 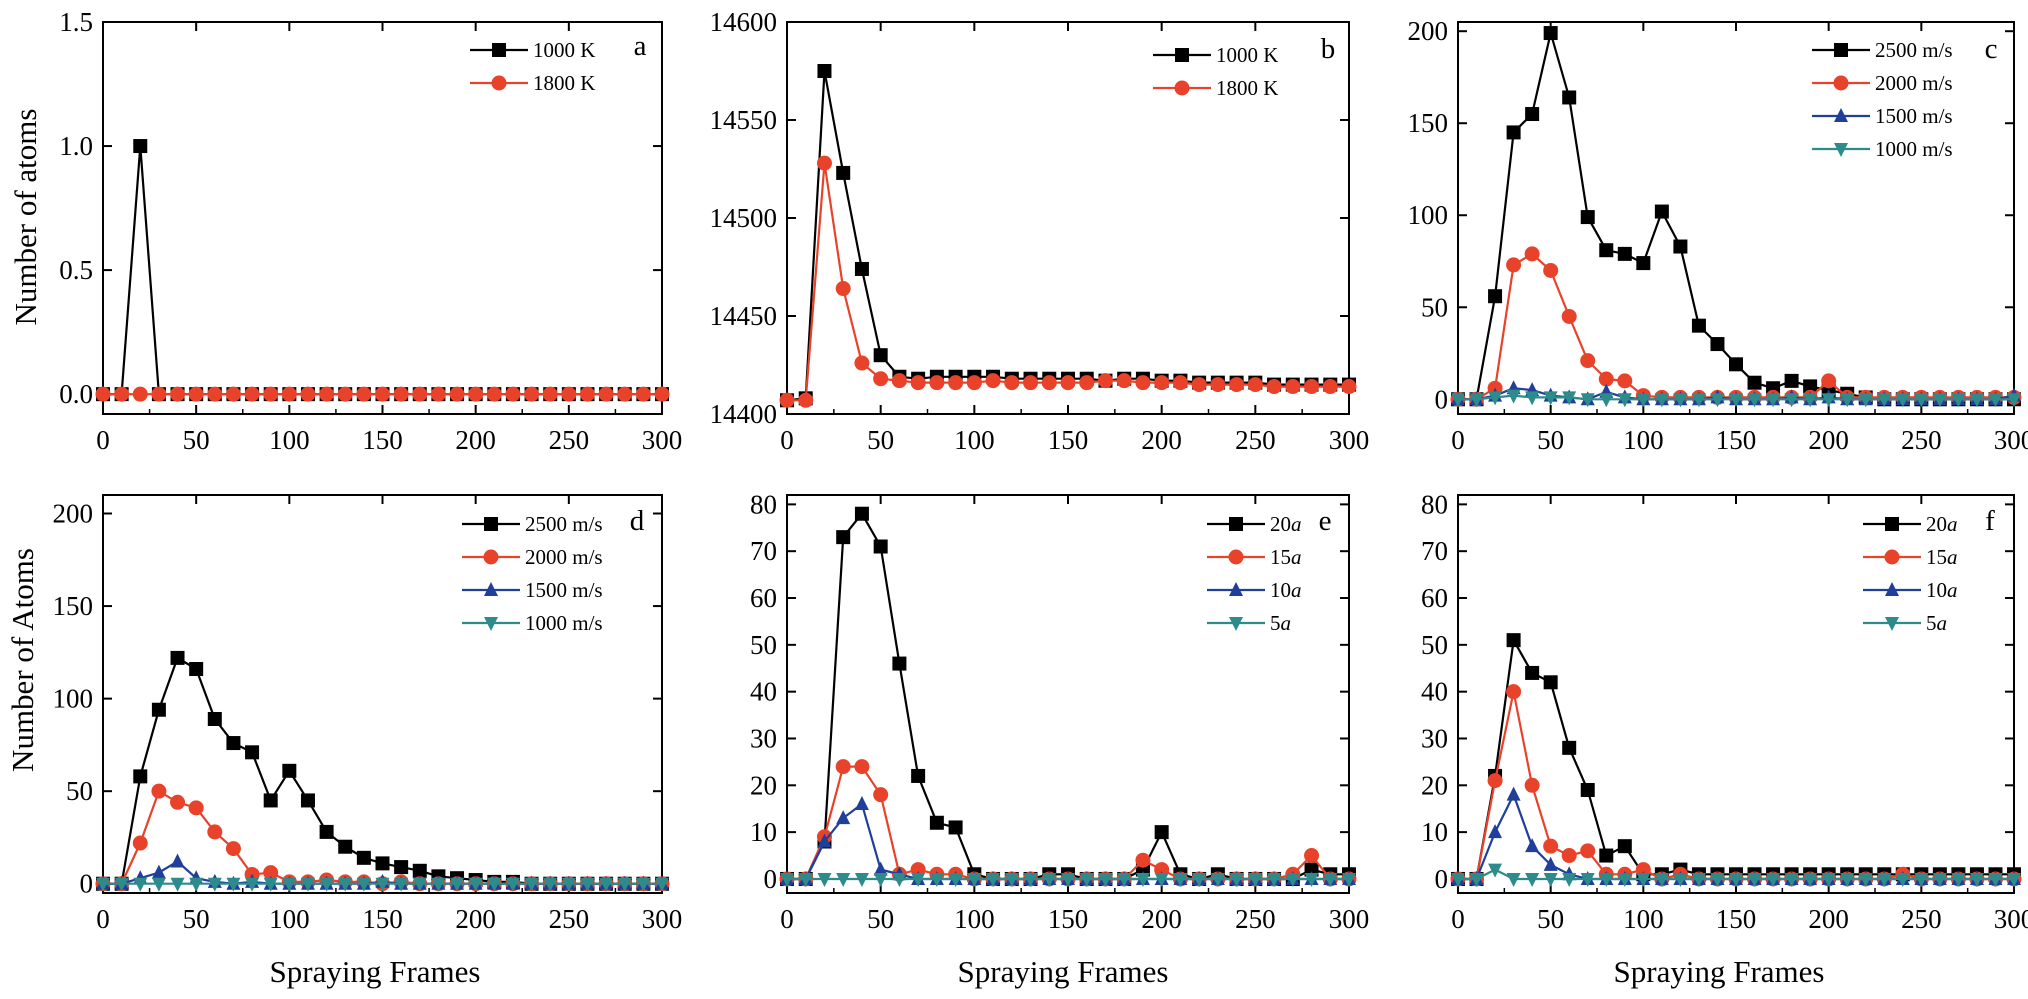 What do you see at coordinates (1643, 919) in the screenshot?
I see `panel-f-xtick-label: 100` at bounding box center [1643, 919].